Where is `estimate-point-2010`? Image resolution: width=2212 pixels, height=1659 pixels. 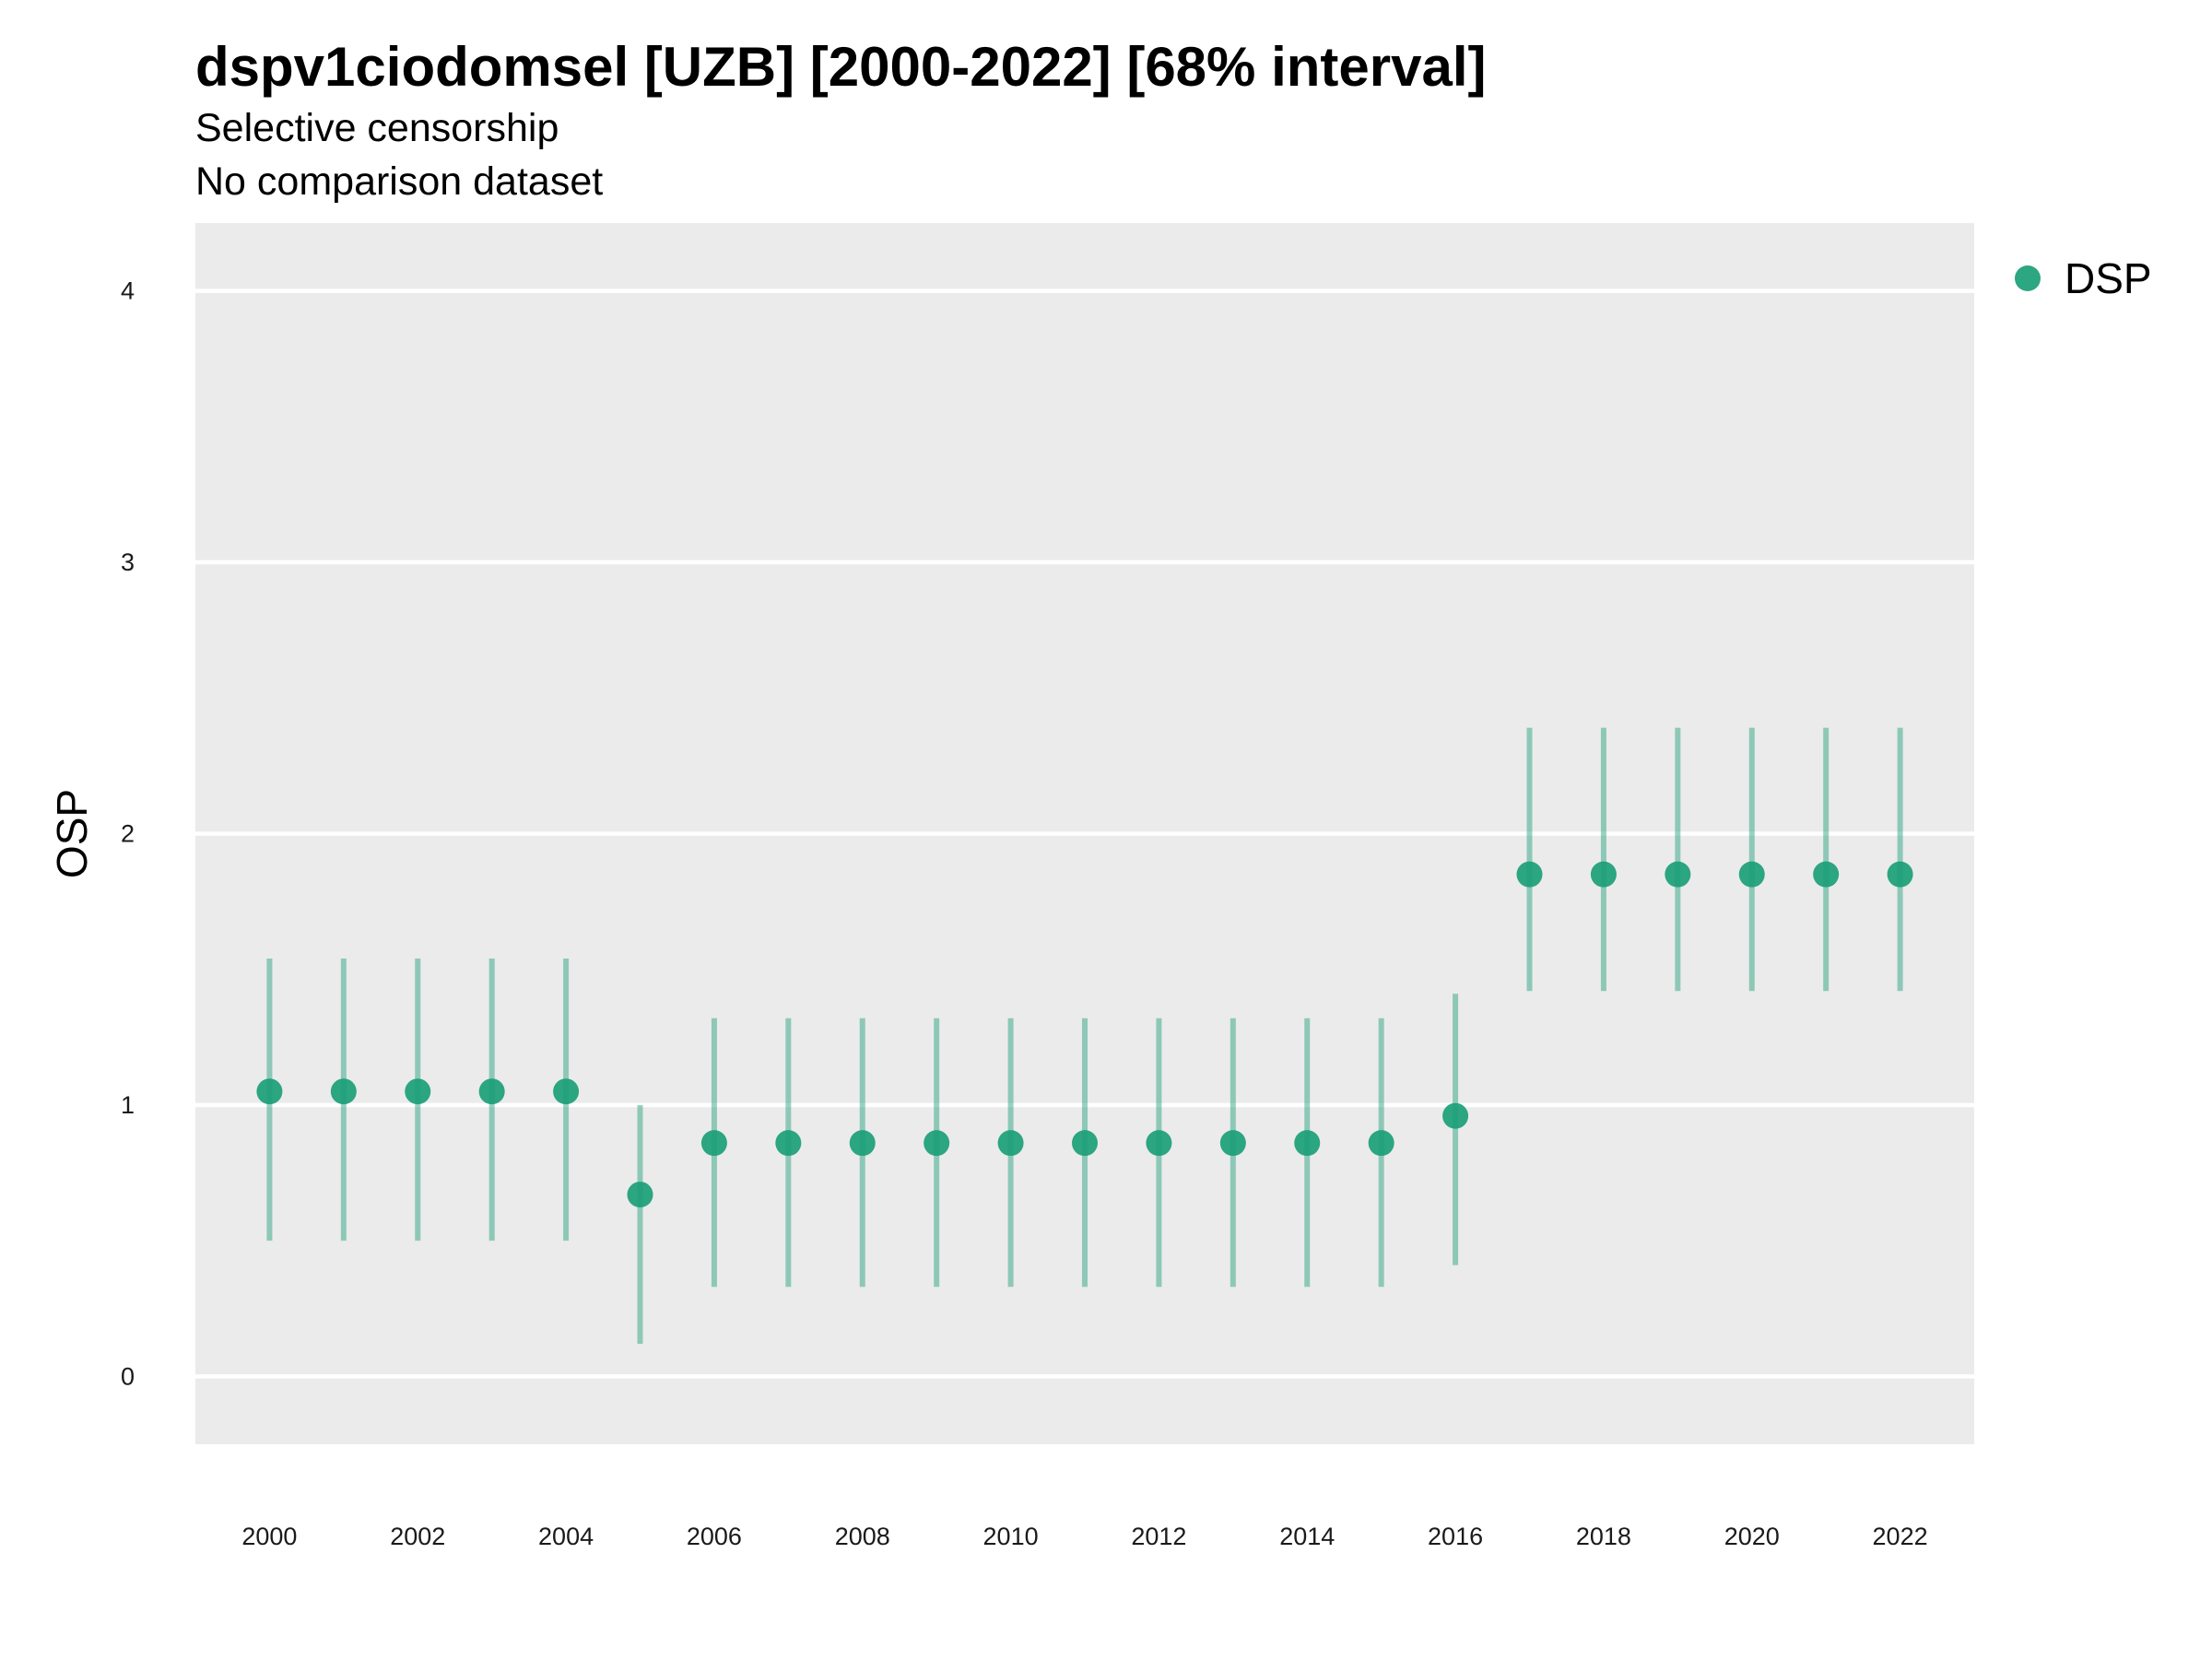 estimate-point-2010 is located at coordinates (1010, 1143).